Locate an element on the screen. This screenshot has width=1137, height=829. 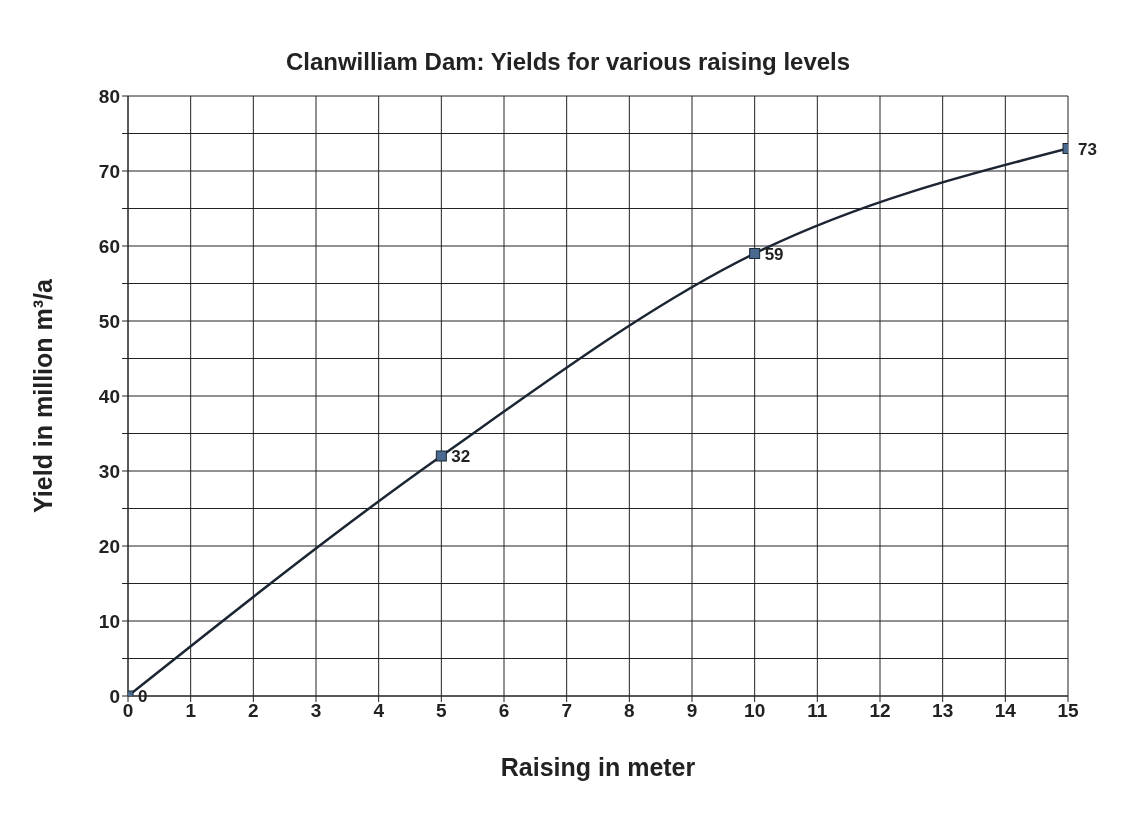
y-axis-title: Yield in million m³/a is located at coordinates (42, 395).